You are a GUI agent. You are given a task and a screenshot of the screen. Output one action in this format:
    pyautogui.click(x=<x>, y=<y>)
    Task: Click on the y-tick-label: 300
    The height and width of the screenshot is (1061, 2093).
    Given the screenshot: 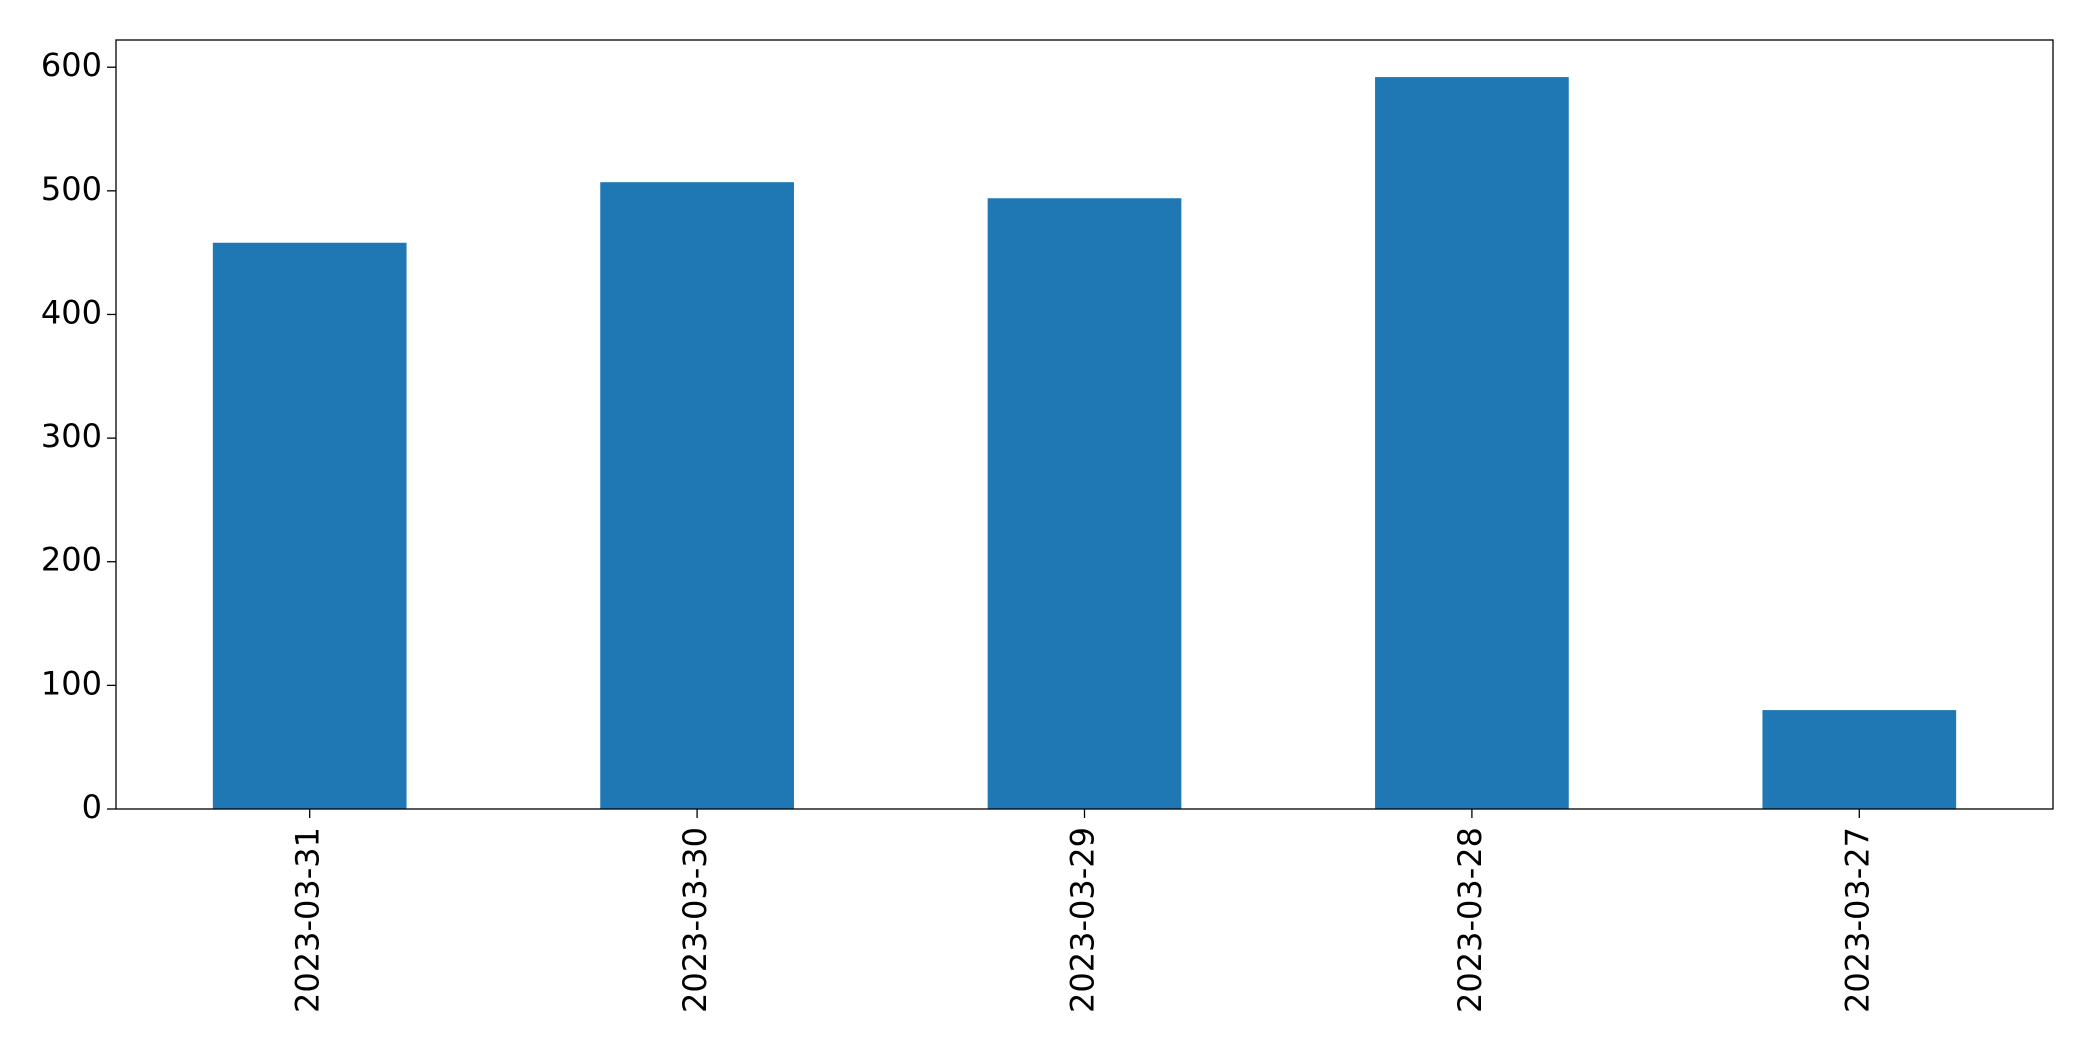 What is the action you would take?
    pyautogui.click(x=71, y=436)
    